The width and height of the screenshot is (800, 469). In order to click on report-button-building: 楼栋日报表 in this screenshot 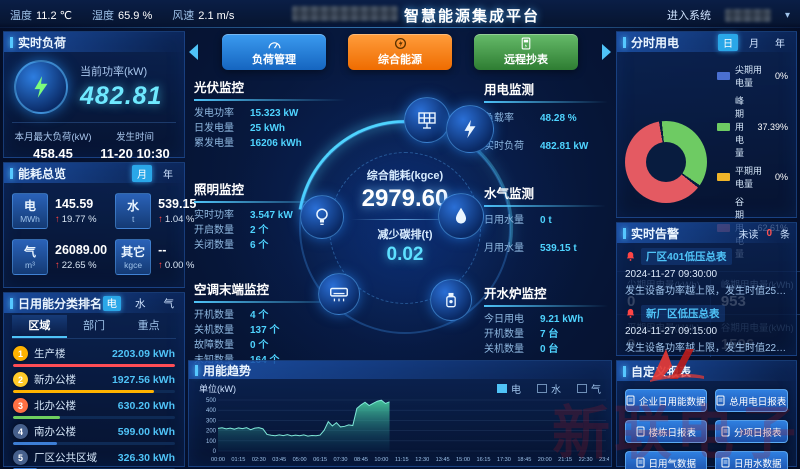, I will do `click(666, 431)`.